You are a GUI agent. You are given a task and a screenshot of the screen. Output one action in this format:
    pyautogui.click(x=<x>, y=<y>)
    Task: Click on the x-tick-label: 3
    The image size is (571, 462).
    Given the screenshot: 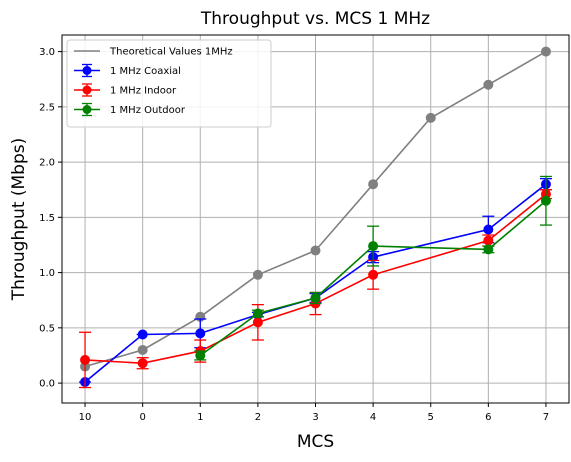 What is the action you would take?
    pyautogui.click(x=315, y=417)
    